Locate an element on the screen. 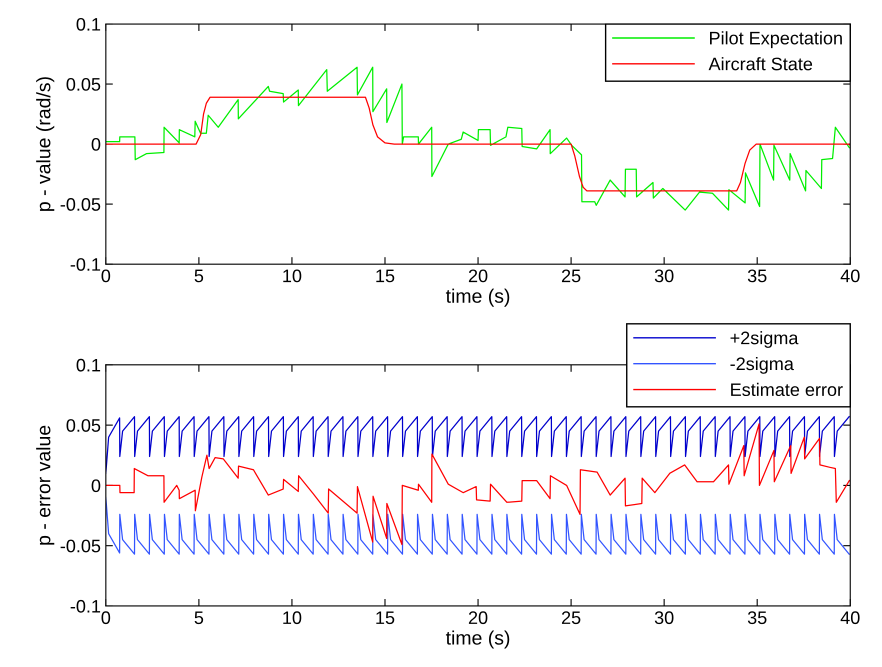 This screenshot has width=882, height=667. y-axis-title: p - value (rad/s) is located at coordinates (45, 144).